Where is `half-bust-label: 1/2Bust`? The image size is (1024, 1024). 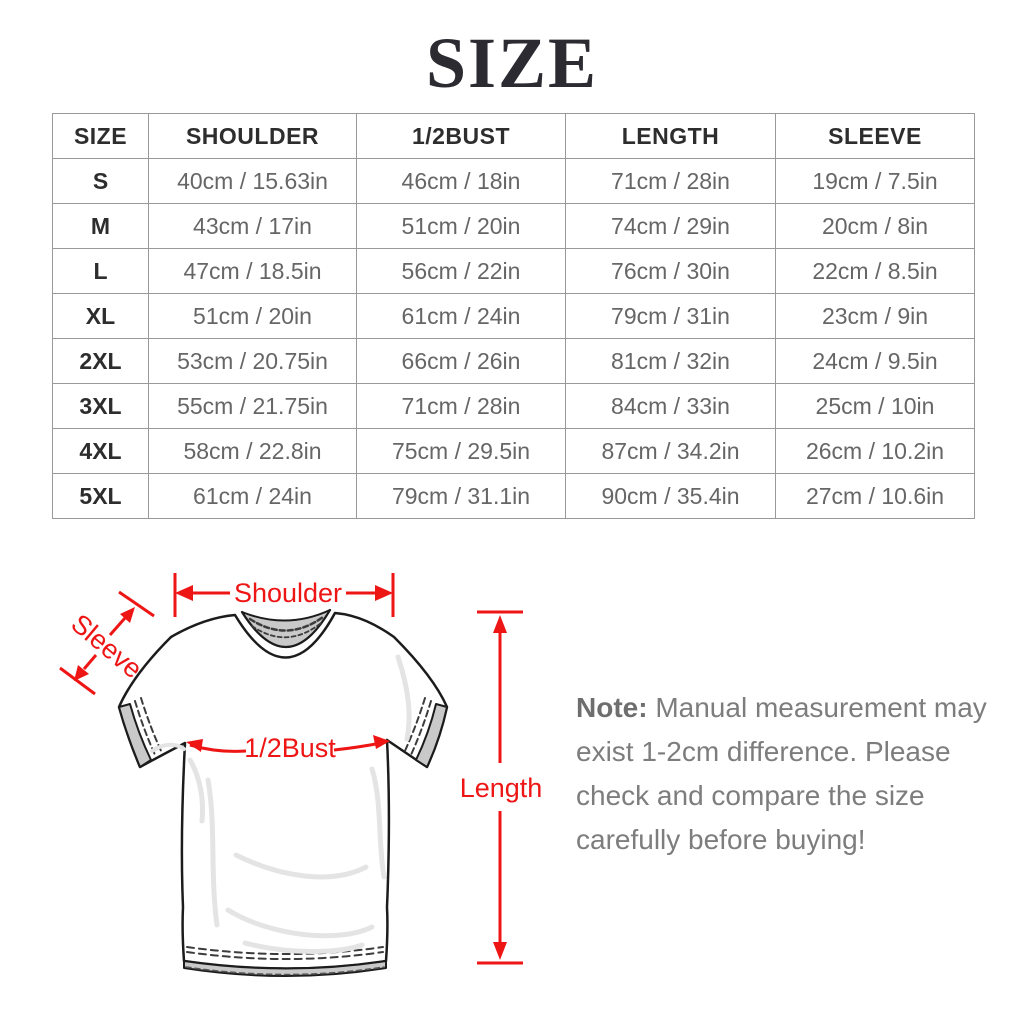
half-bust-label: 1/2Bust is located at coordinates (290, 748).